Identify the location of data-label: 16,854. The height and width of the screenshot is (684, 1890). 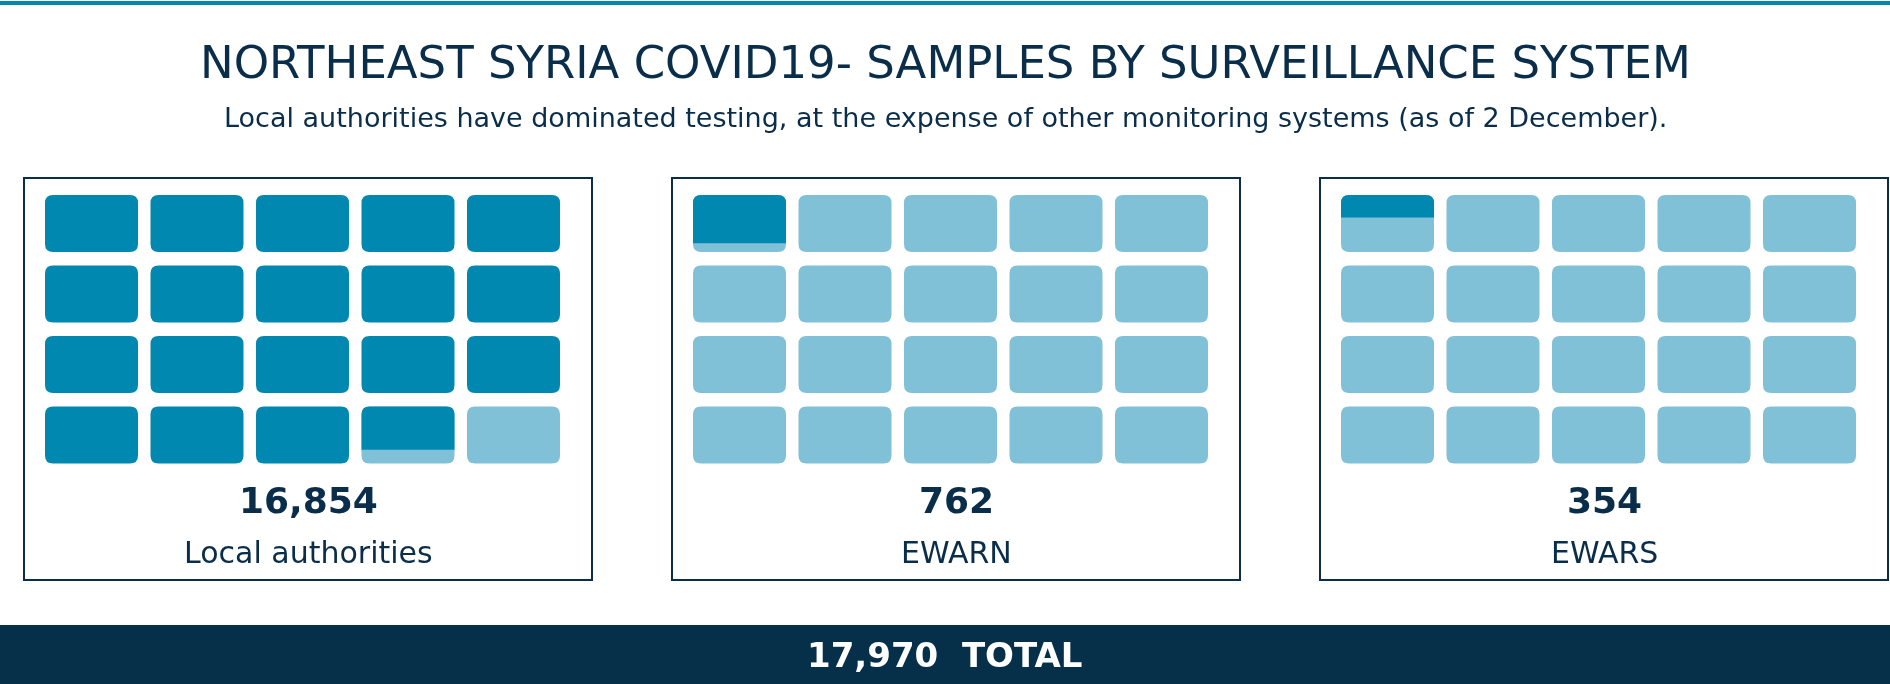
(308, 500).